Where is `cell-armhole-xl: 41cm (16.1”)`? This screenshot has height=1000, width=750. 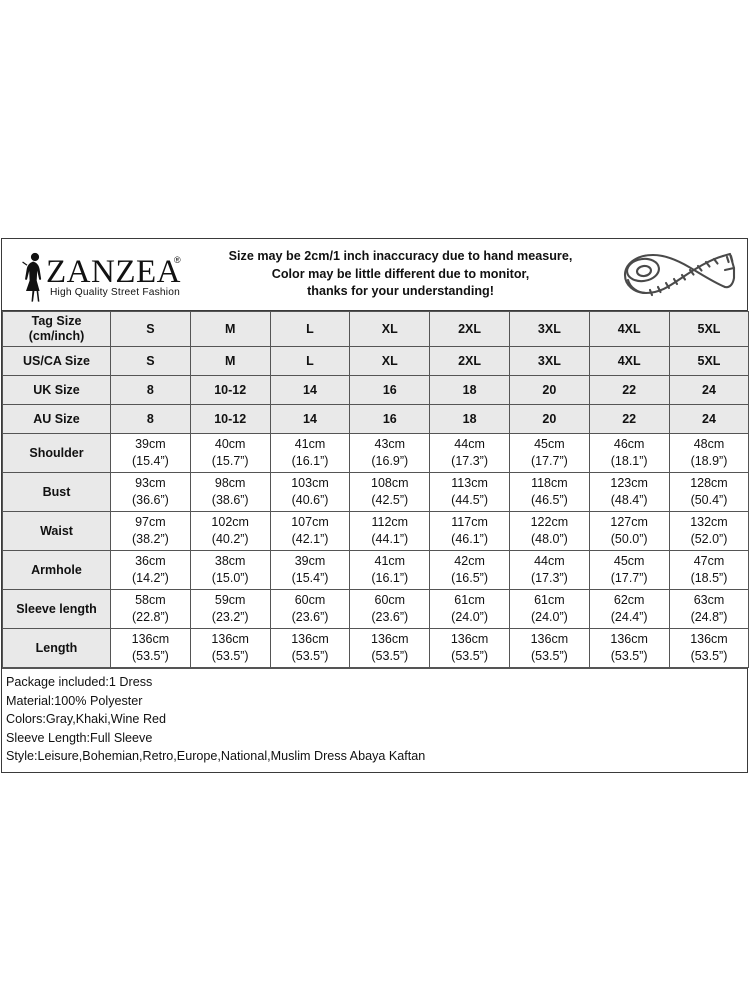
cell-armhole-xl: 41cm (16.1”) is located at coordinates (390, 570).